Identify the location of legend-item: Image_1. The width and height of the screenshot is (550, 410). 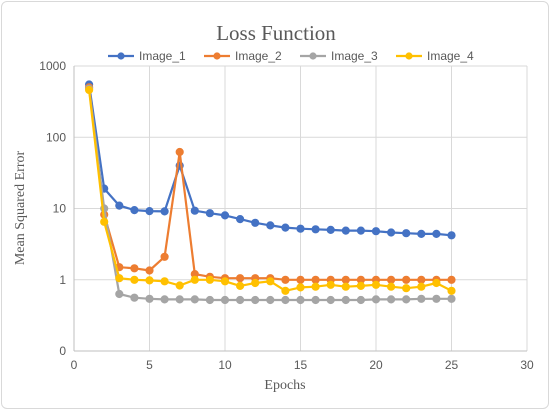
(147, 56).